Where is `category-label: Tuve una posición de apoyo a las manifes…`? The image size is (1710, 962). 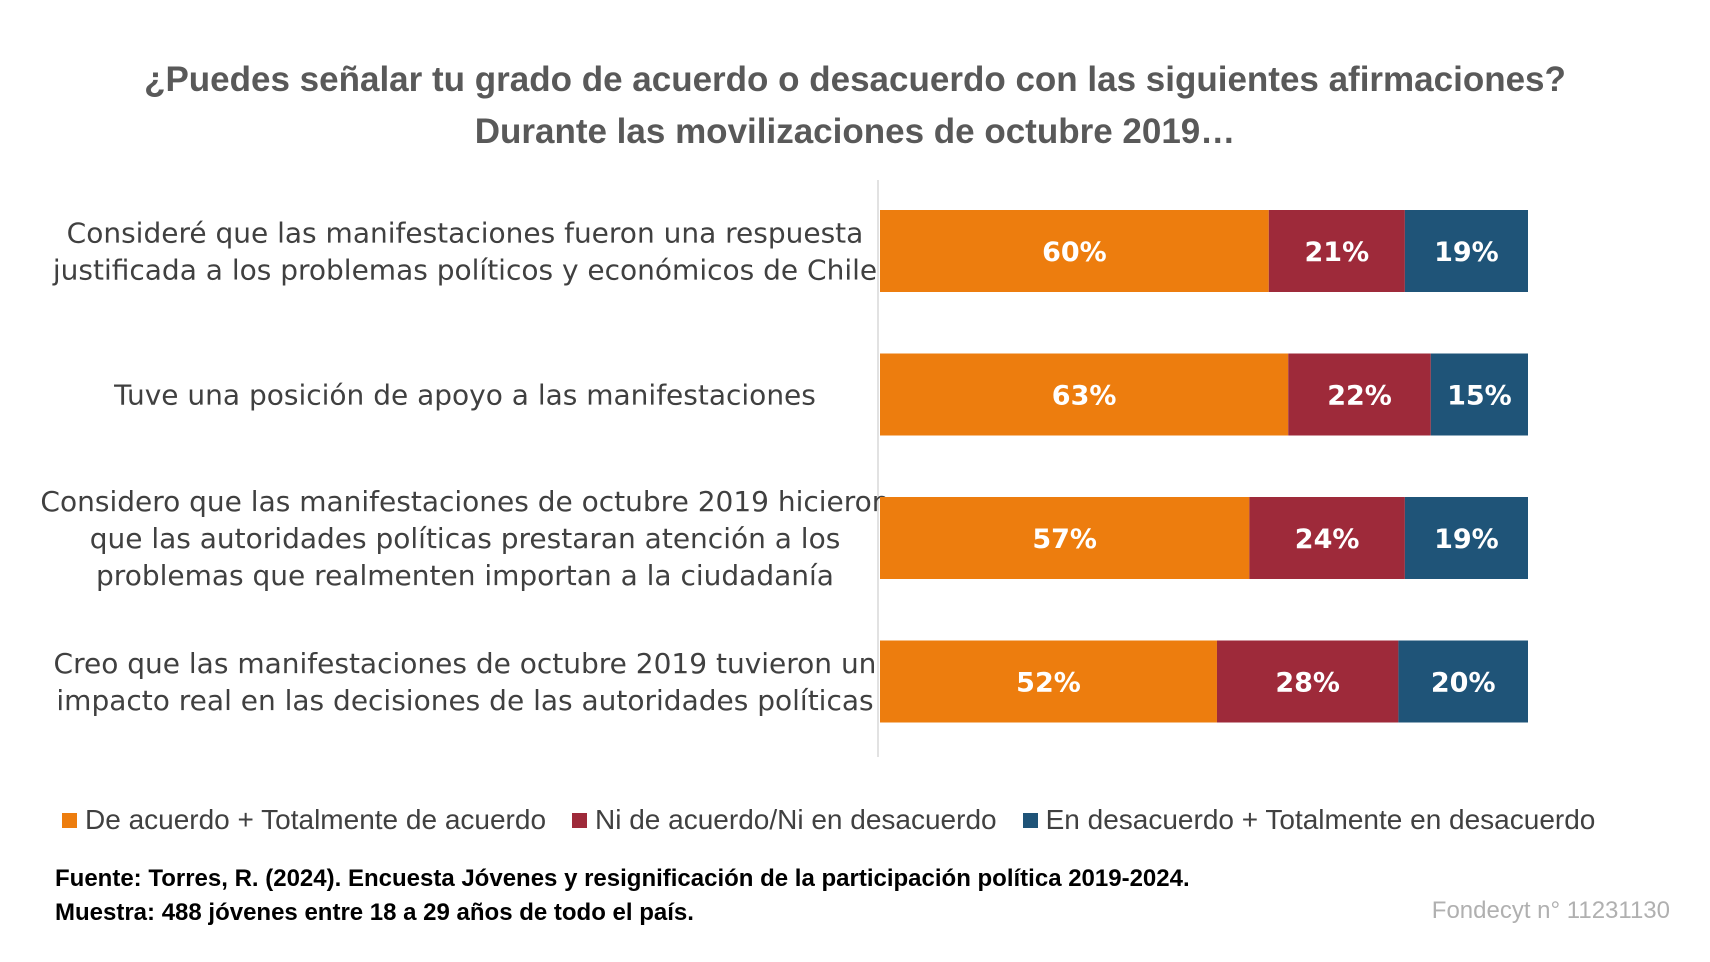 category-label: Tuve una posición de apoyo a las manifes… is located at coordinates (464, 395).